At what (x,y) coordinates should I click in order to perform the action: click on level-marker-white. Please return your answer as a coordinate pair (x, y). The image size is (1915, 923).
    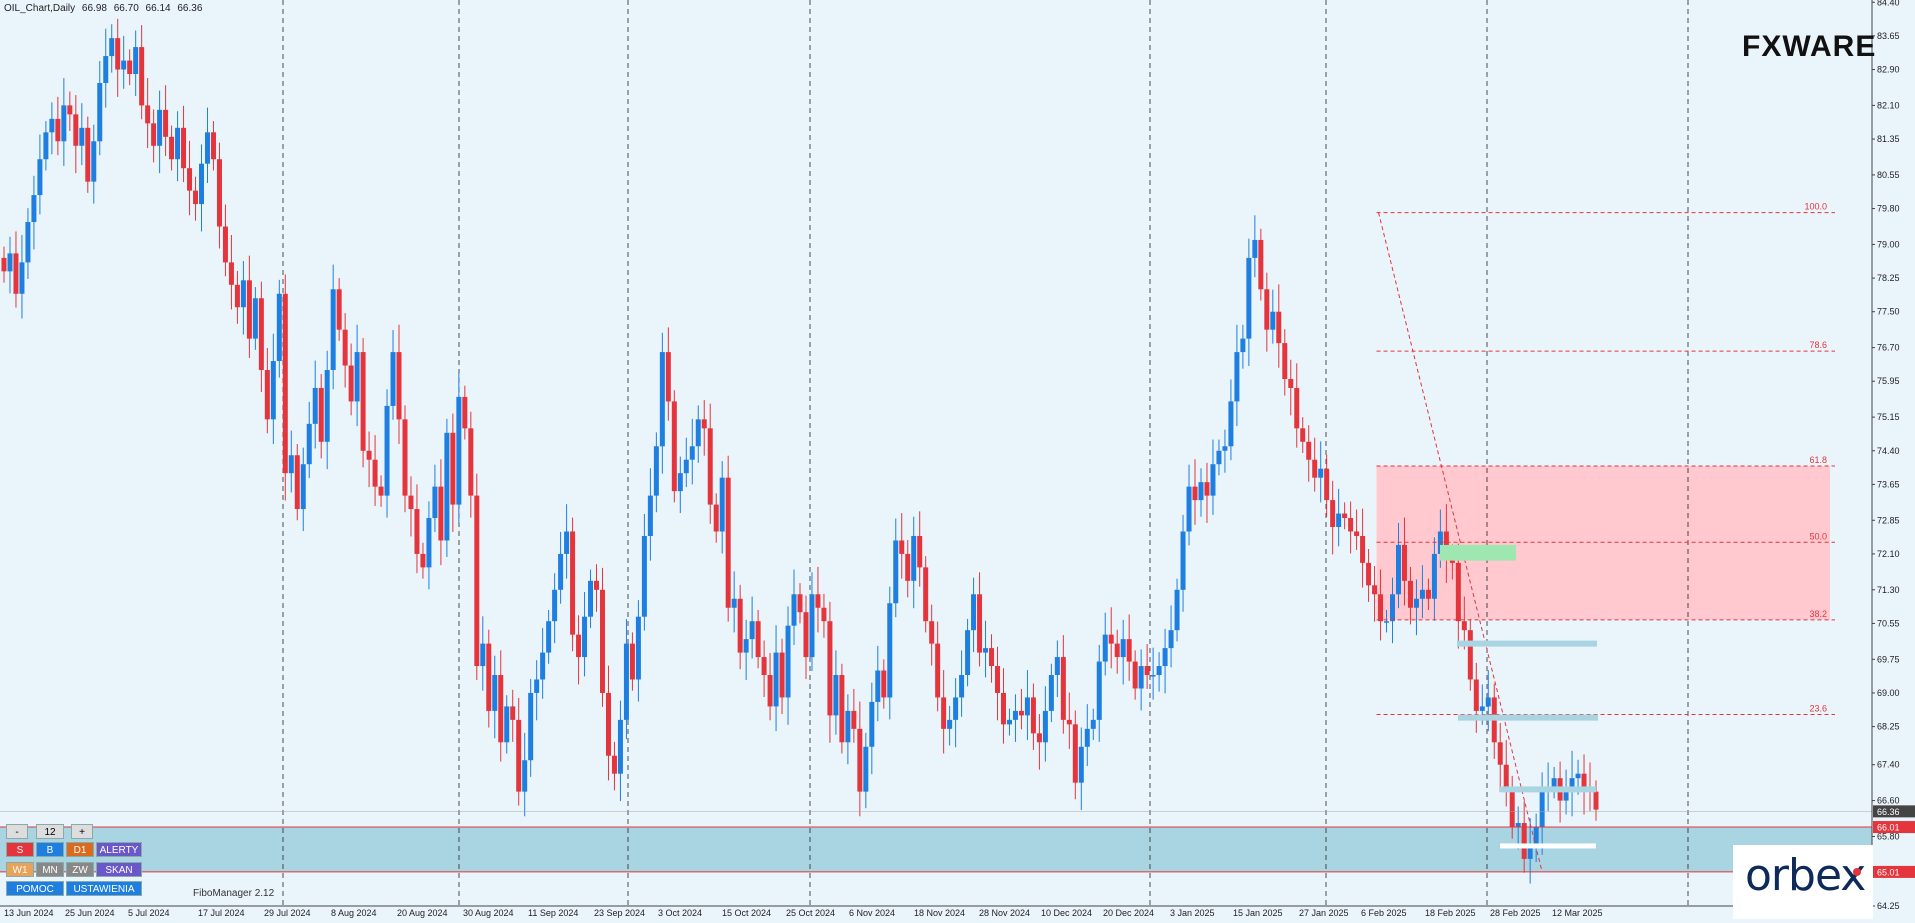
    Looking at the image, I should click on (1548, 846).